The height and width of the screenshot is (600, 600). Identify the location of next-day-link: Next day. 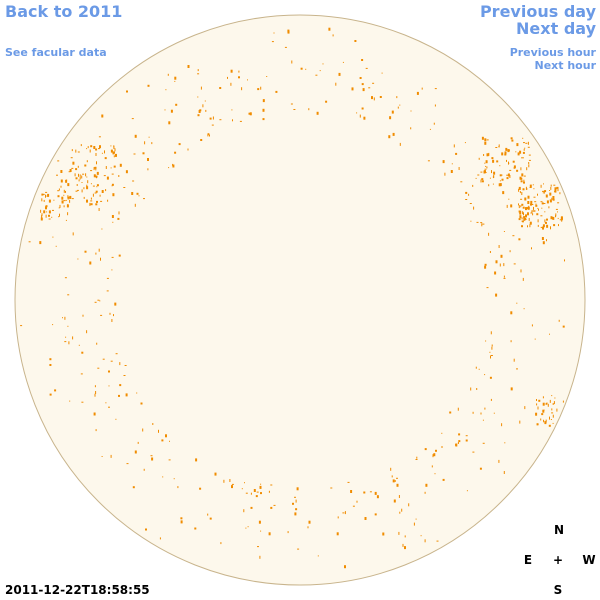
(556, 28).